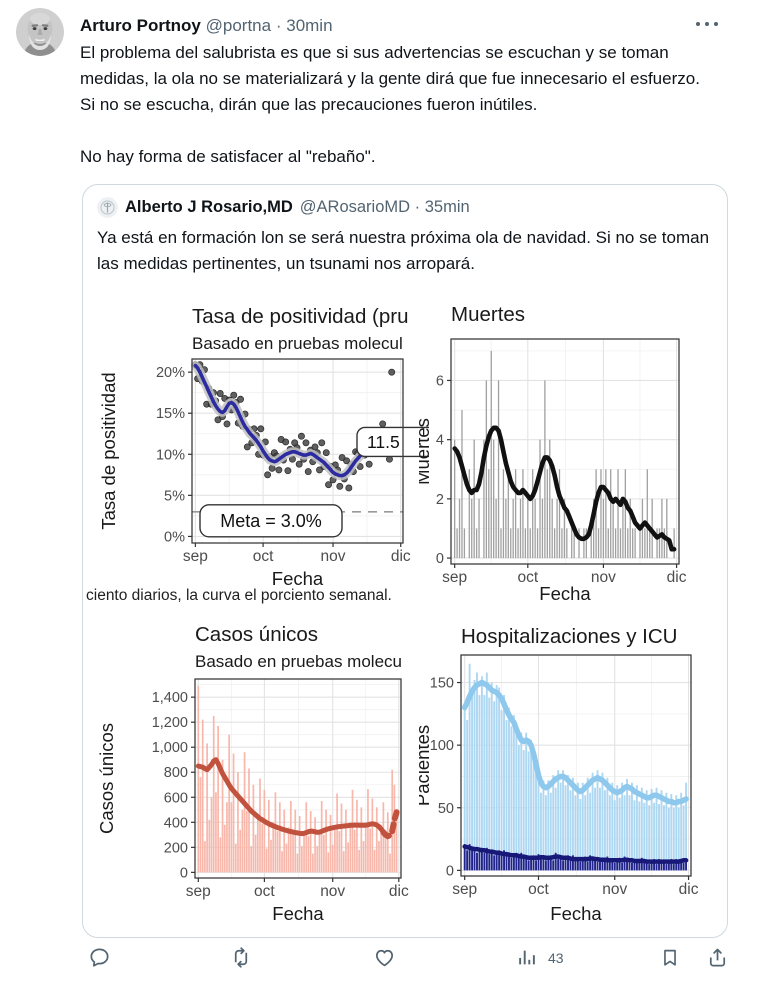  Describe the element at coordinates (228, 156) in the screenshot. I see `tweet-paragraph-2: No hay forma de satisfacer al "rebaño".` at that location.